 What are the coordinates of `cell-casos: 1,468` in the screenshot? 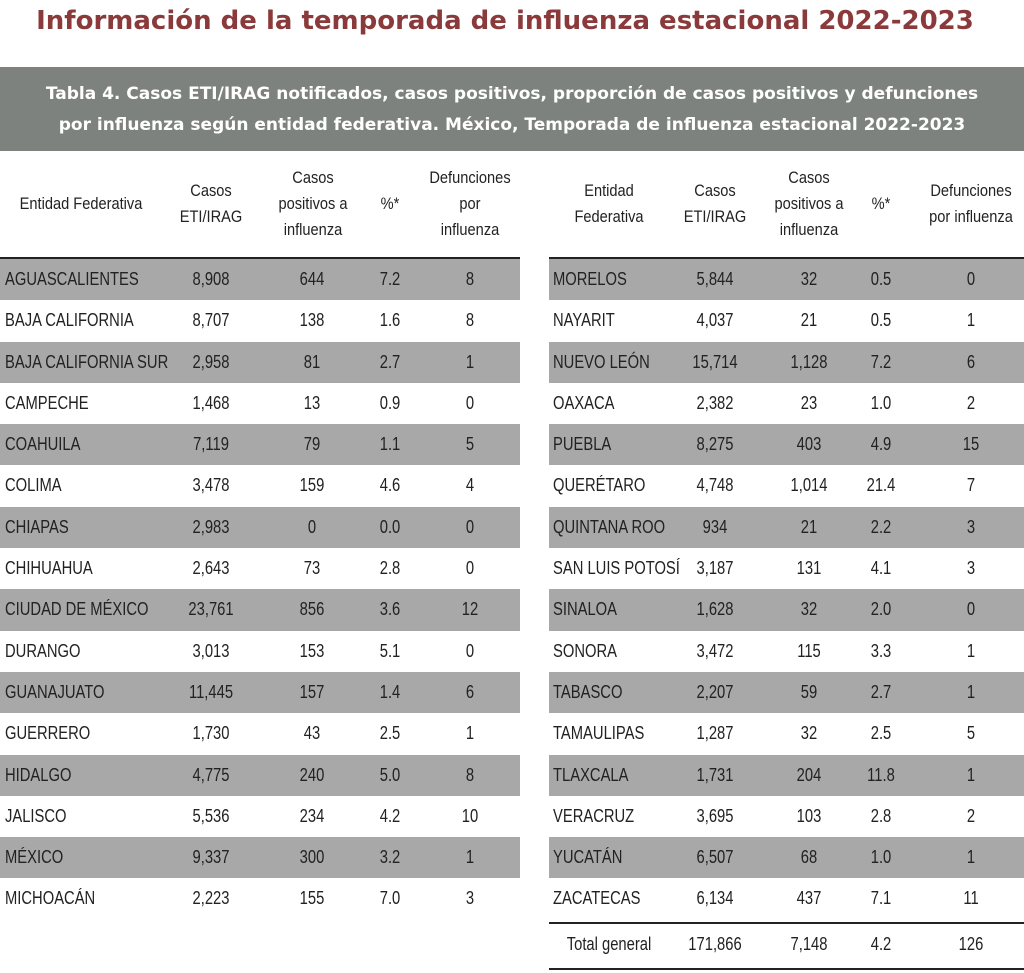 It's located at (211, 402).